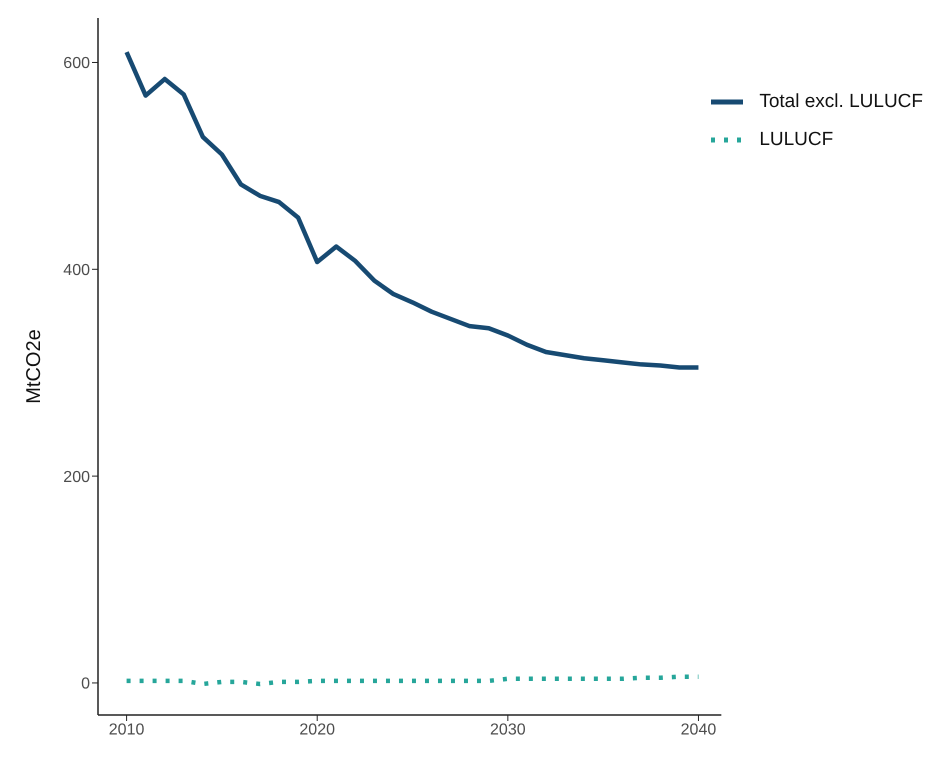  Describe the element at coordinates (76, 63) in the screenshot. I see `y-tick-label: 600` at that location.